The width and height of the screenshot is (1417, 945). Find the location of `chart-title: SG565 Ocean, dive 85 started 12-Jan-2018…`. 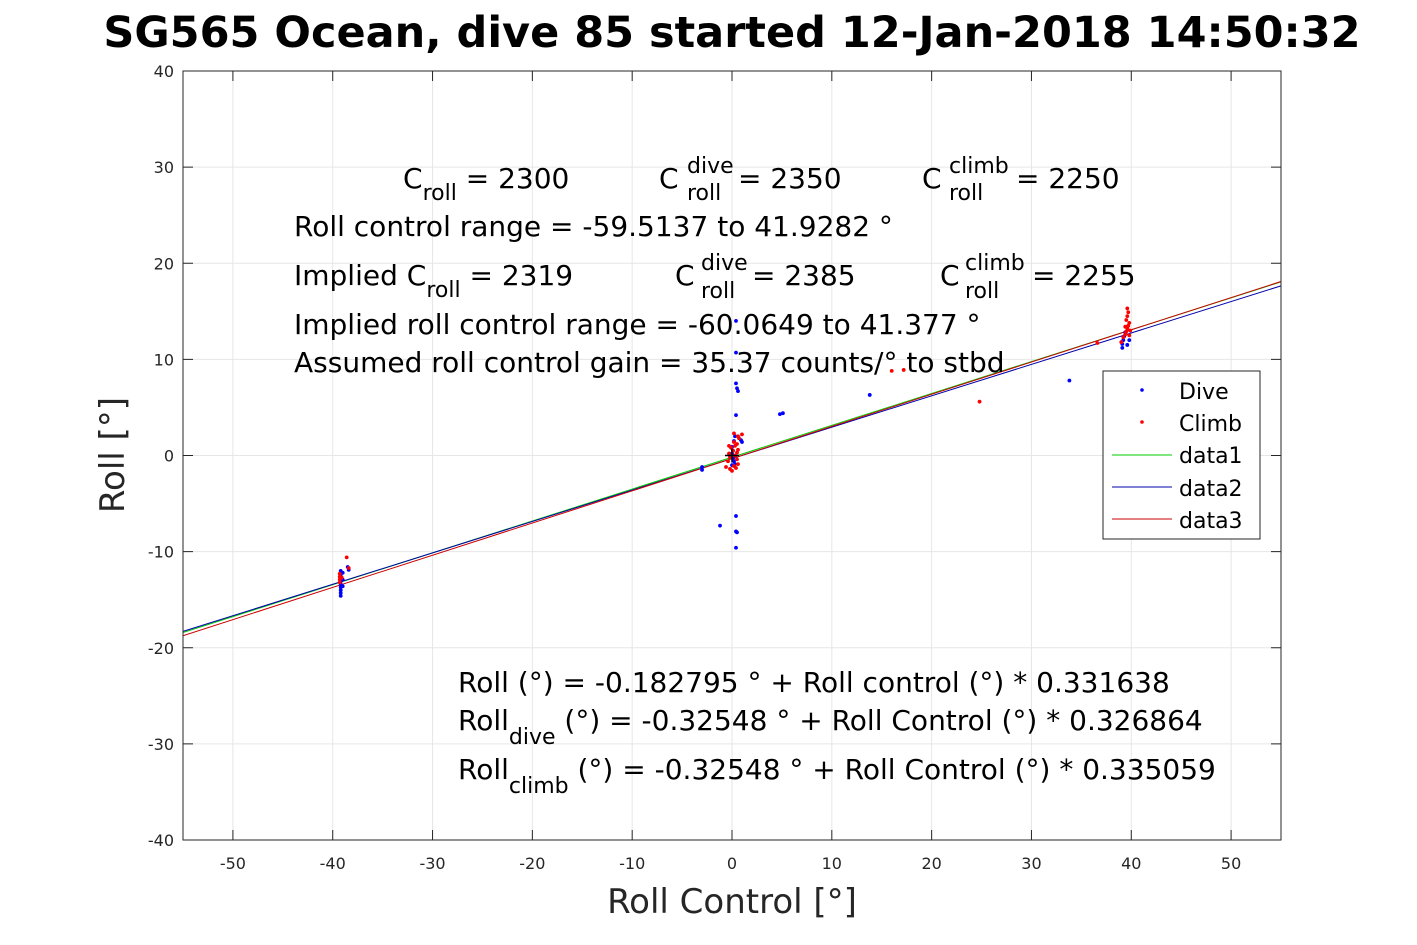

chart-title: SG565 Ocean, dive 85 started 12-Jan-2018… is located at coordinates (731, 33).